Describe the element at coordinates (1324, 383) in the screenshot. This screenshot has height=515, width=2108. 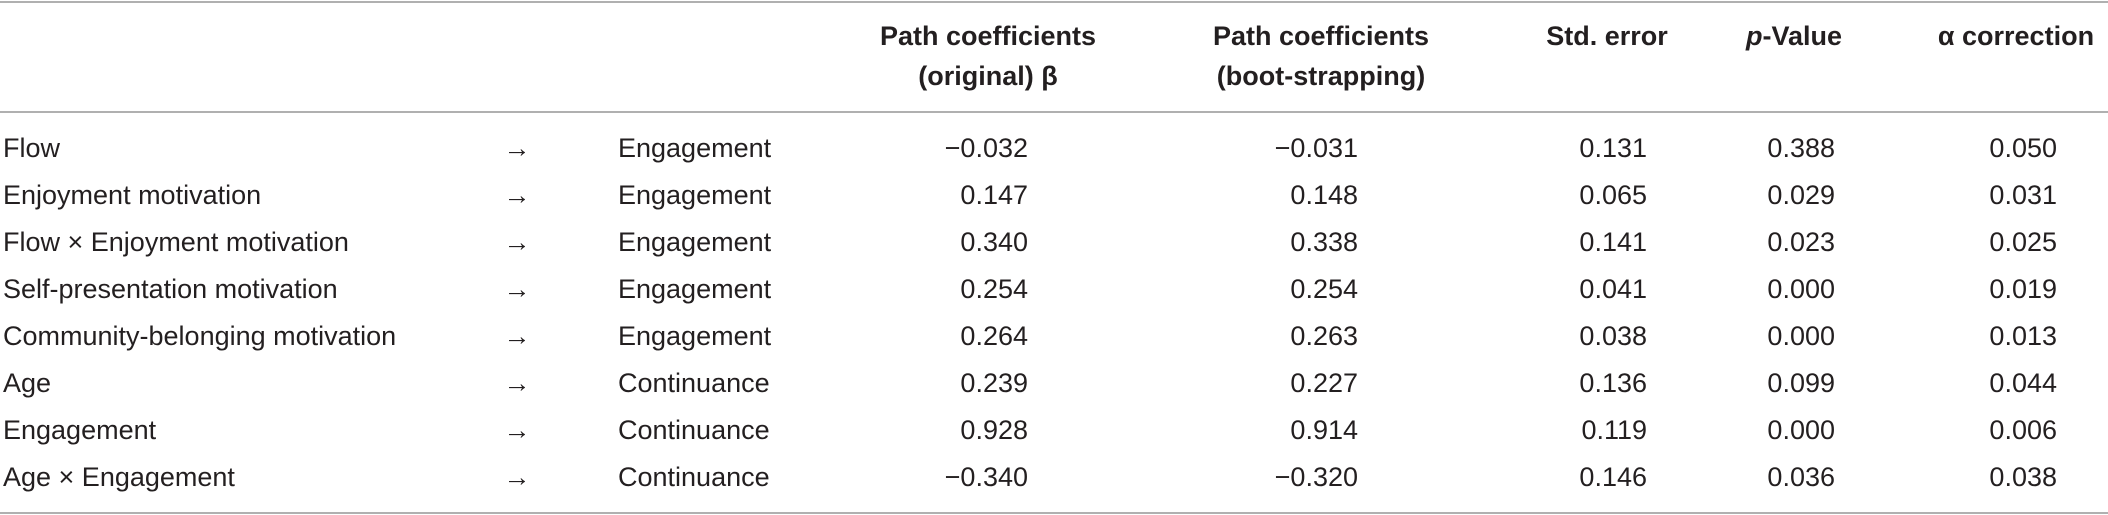
I see `beta-boot: 0.227` at that location.